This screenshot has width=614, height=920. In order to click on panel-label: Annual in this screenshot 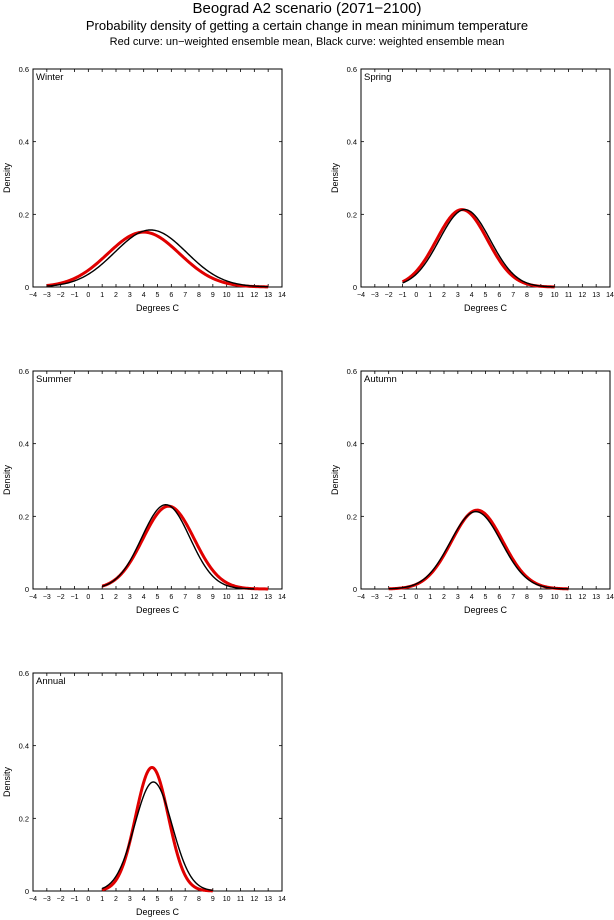, I will do `click(51, 681)`.